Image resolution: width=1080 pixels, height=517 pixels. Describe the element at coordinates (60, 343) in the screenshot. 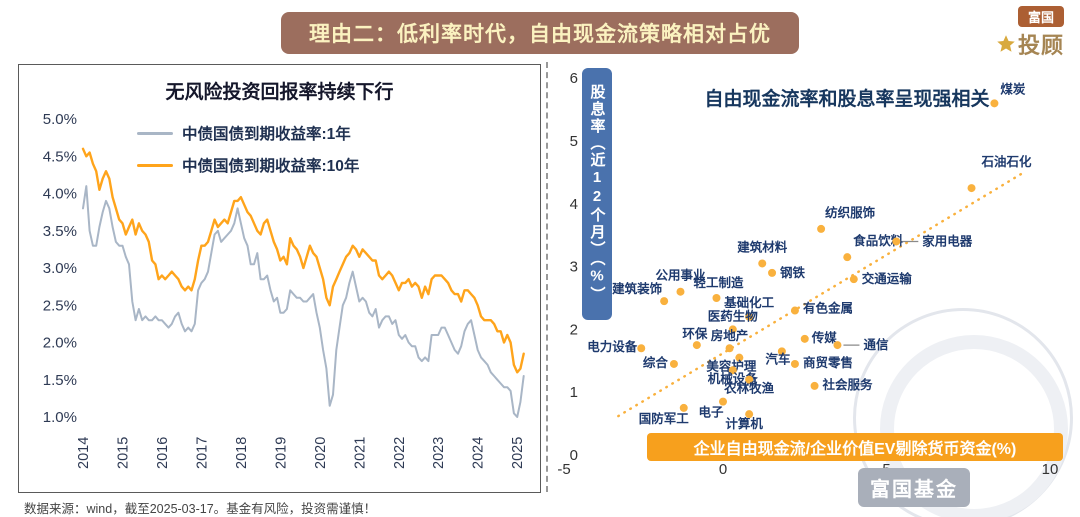

I see `y-tick-label: 2.0%` at that location.